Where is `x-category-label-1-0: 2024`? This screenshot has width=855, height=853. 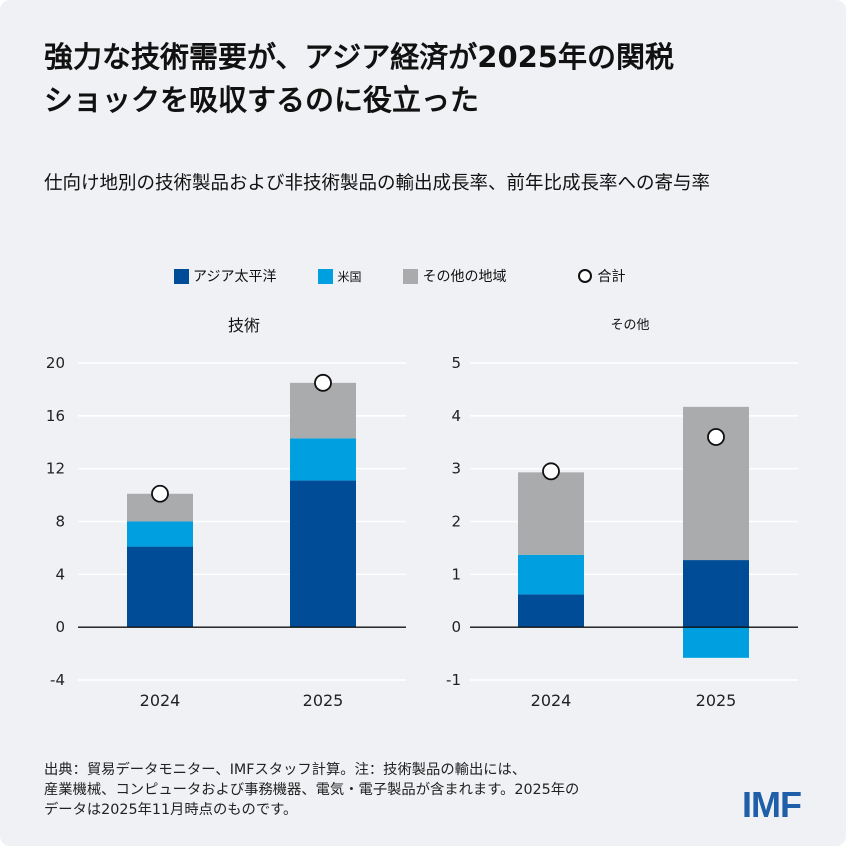
x-category-label-1-0: 2024 is located at coordinates (551, 700).